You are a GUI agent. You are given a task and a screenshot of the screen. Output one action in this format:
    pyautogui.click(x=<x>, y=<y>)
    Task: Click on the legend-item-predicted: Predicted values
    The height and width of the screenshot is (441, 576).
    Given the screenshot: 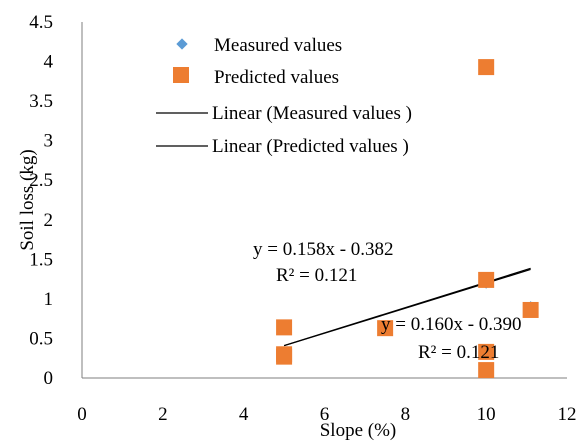 What is the action you would take?
    pyautogui.click(x=256, y=77)
    